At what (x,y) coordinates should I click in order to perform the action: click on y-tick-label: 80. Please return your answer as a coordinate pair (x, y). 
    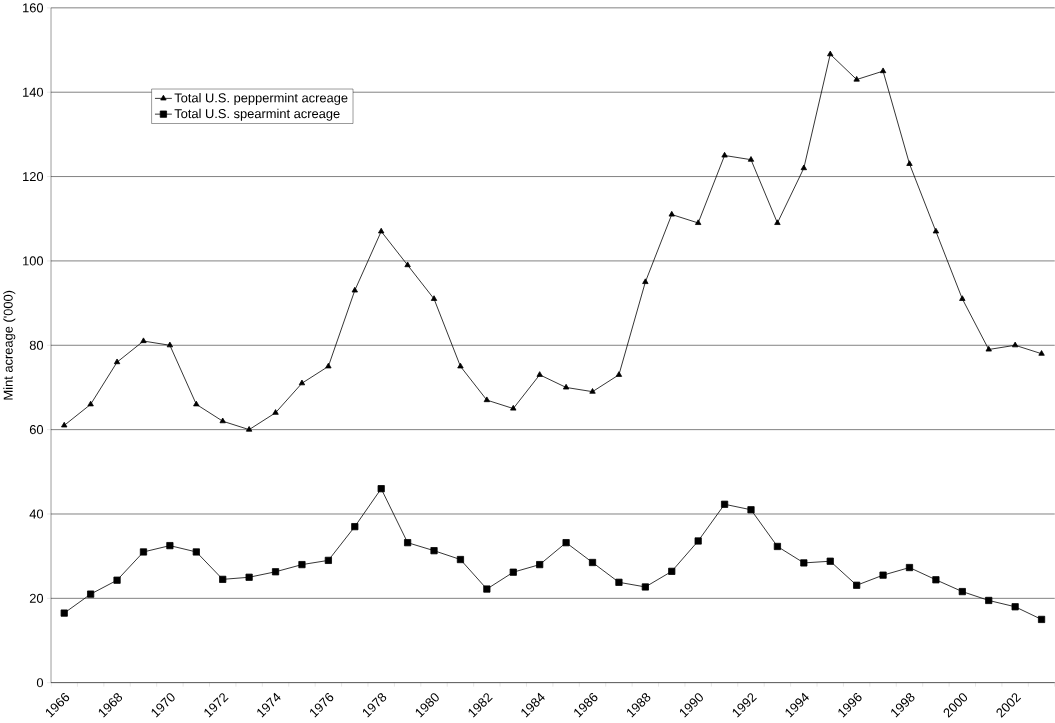
    Looking at the image, I should click on (36, 345).